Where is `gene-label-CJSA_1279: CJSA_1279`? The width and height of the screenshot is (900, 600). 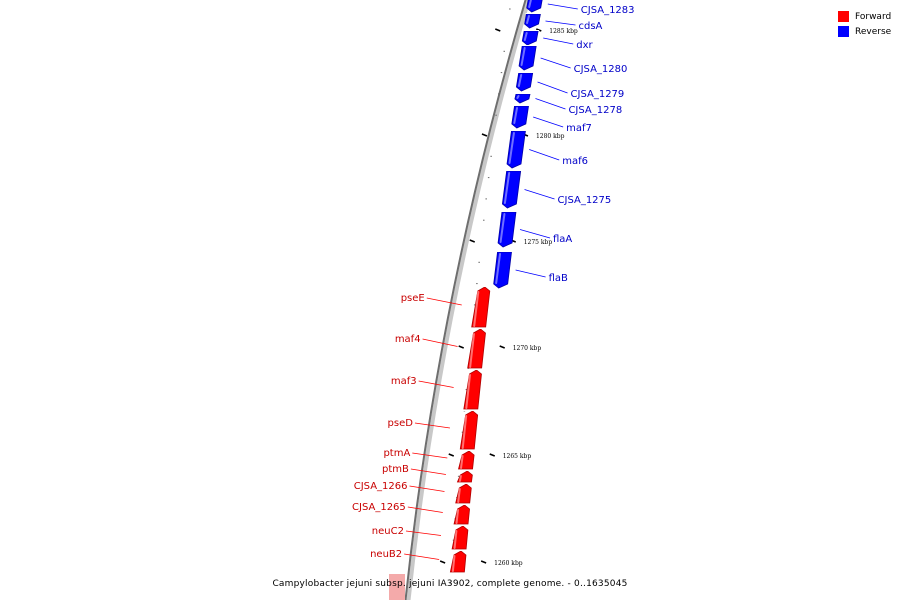
gene-label-CJSA_1279: CJSA_1279 is located at coordinates (598, 94).